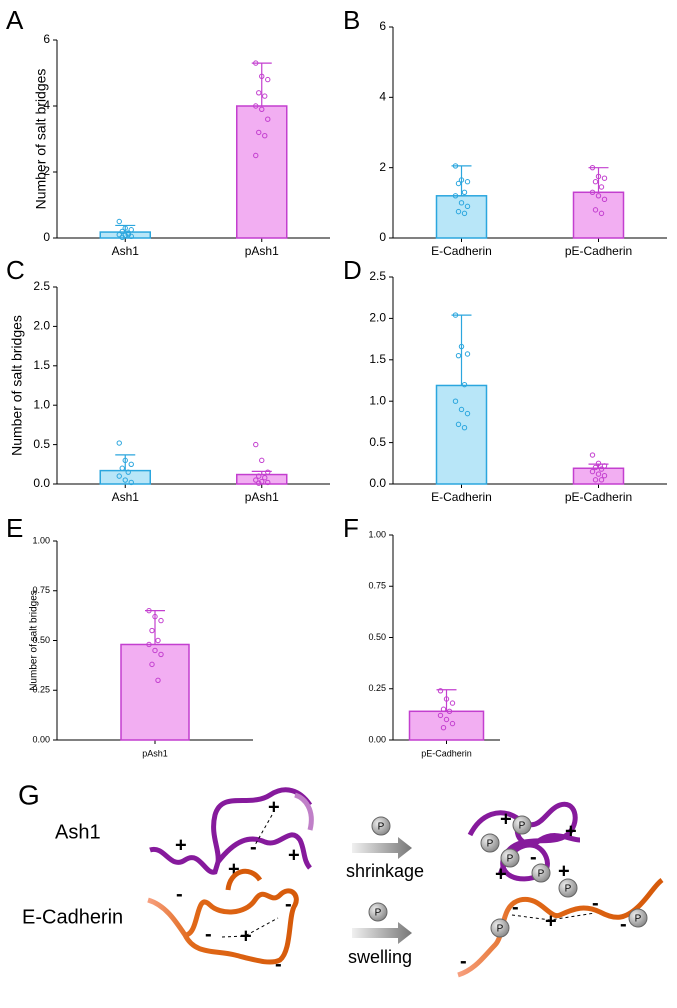  Describe the element at coordinates (262, 251) in the screenshot. I see `x-tick-label: pAsh1` at that location.